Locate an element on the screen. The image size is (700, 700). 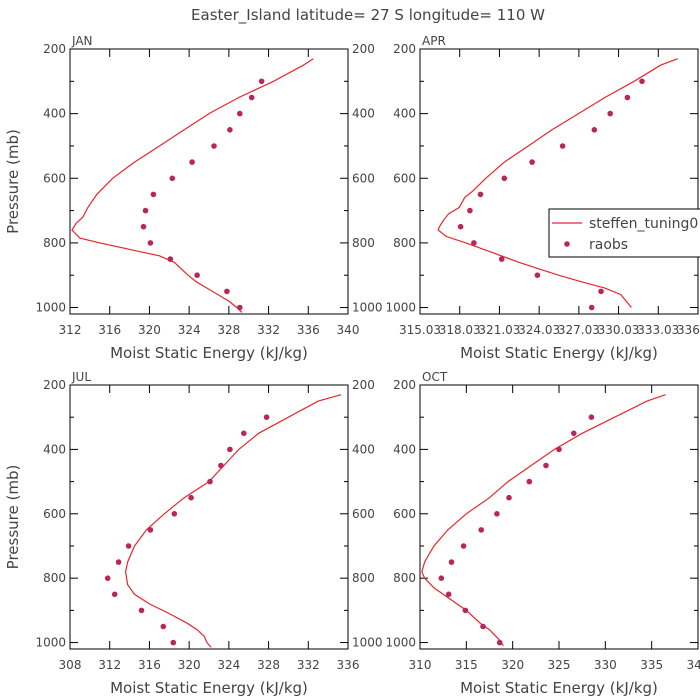
x-tick-label: 328 is located at coordinates (268, 665).